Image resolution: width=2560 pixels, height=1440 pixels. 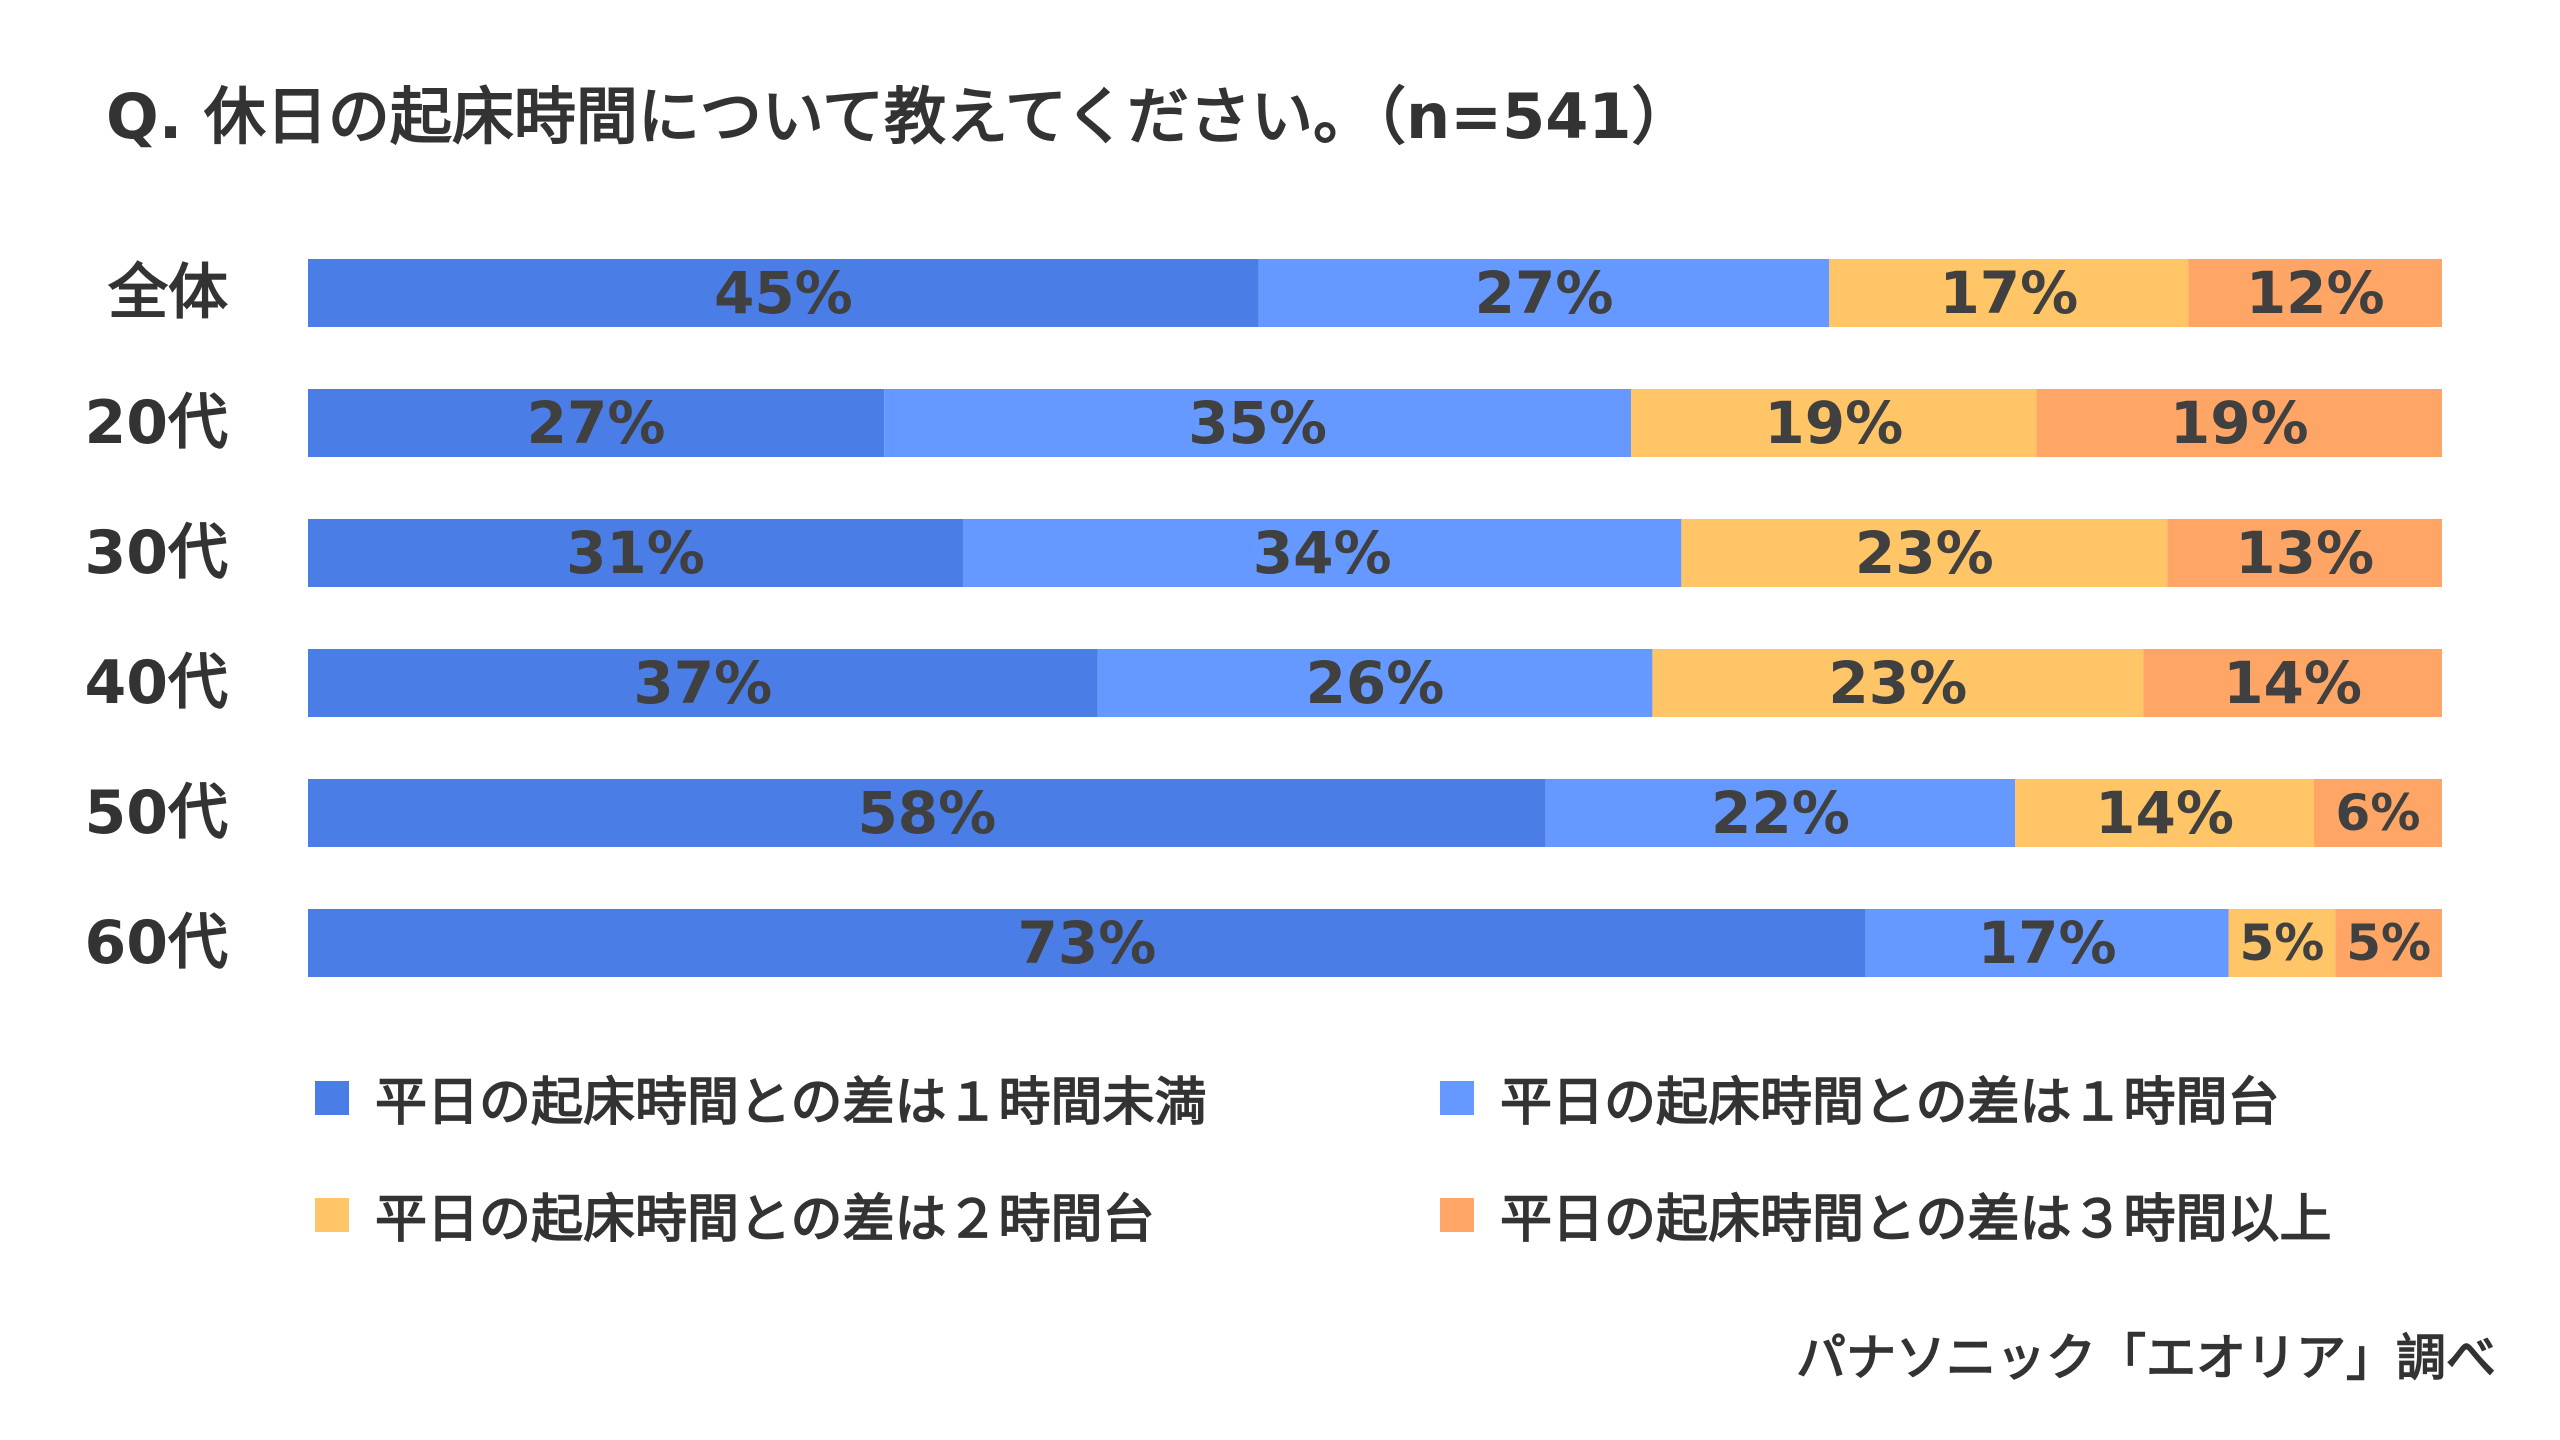 I want to click on data-label: 12%, so click(x=2315, y=293).